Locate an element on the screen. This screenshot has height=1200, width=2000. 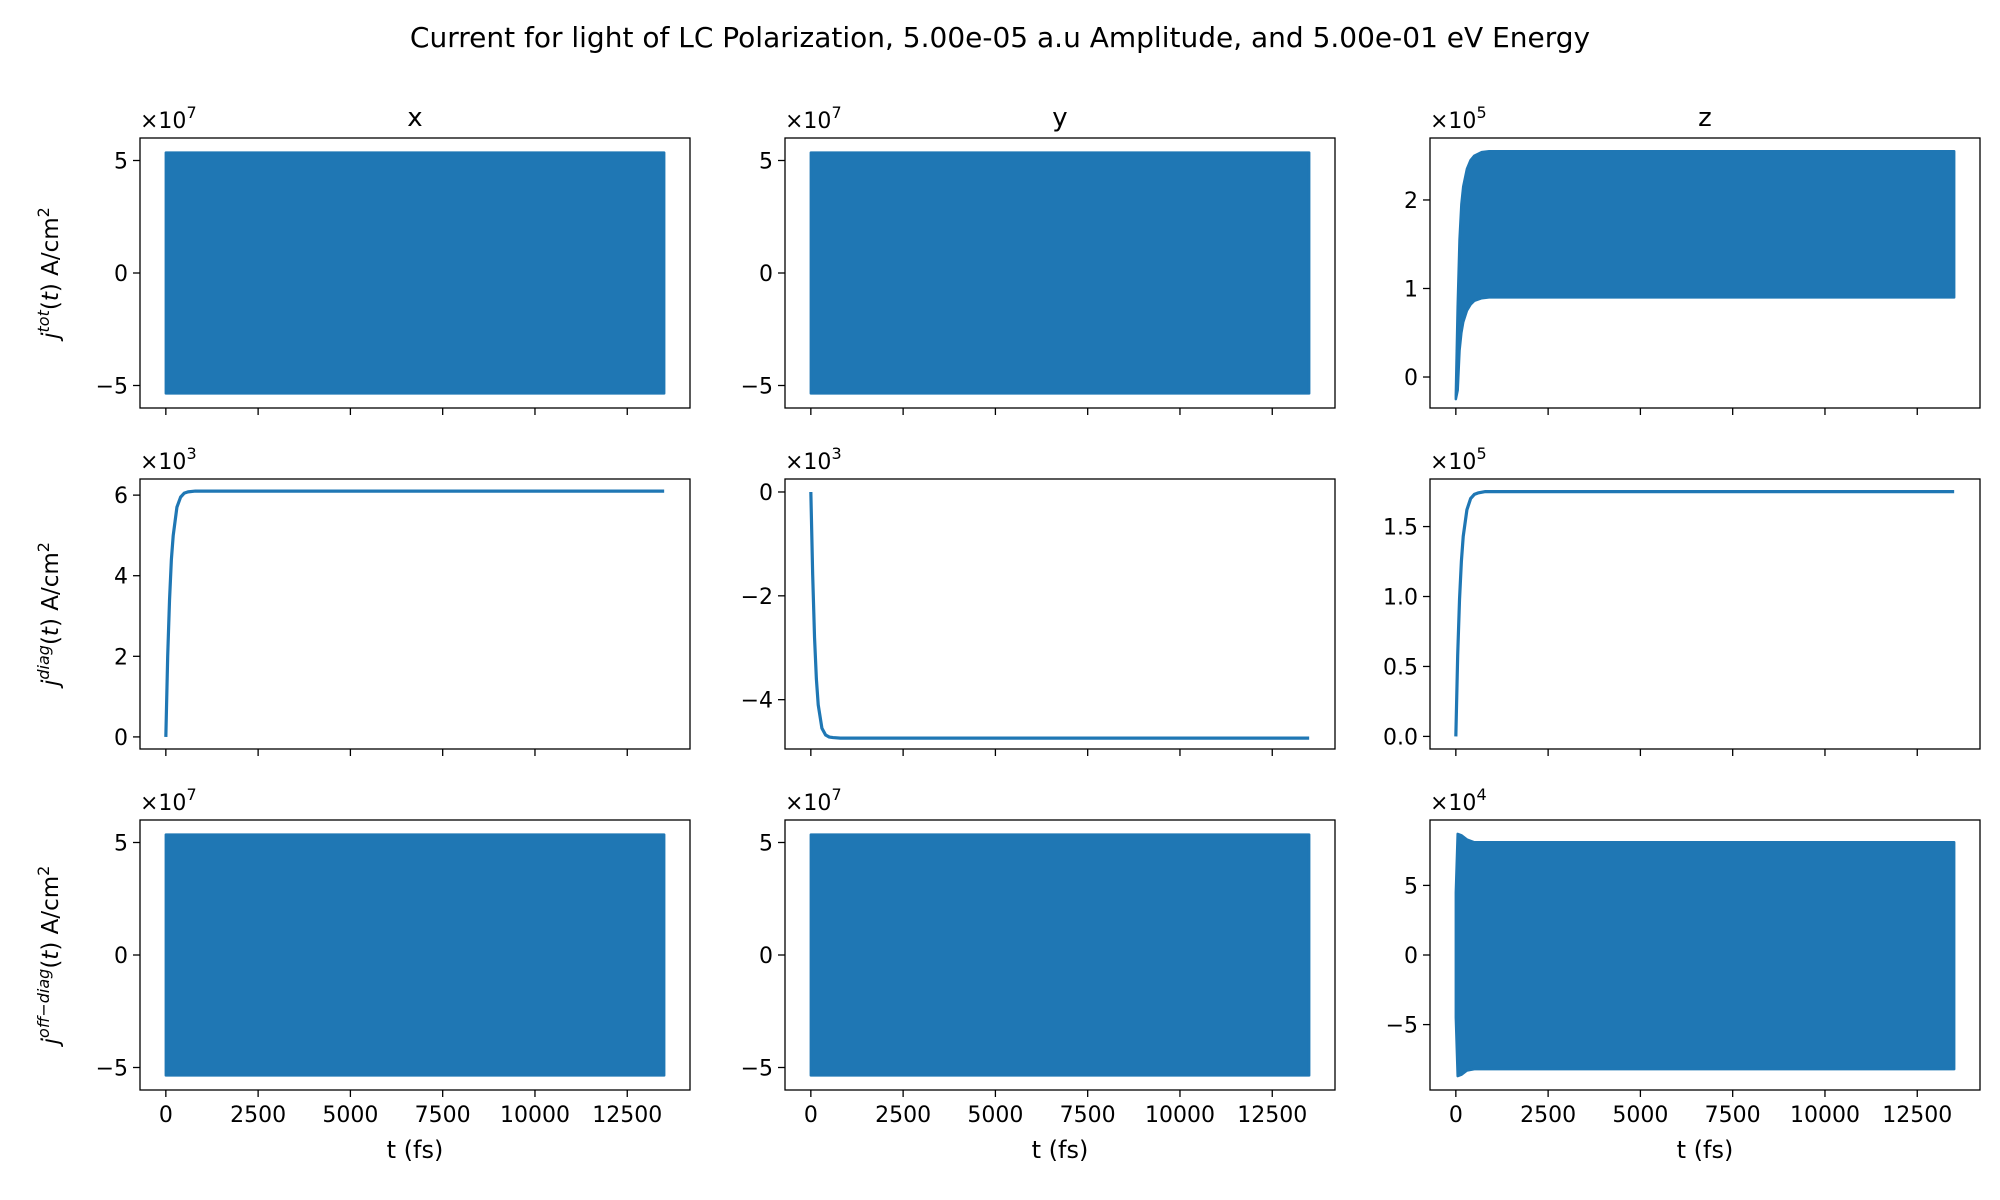
subplot-0-1: −5 0 5 ×10⁷ y is located at coordinates (1038, 259).